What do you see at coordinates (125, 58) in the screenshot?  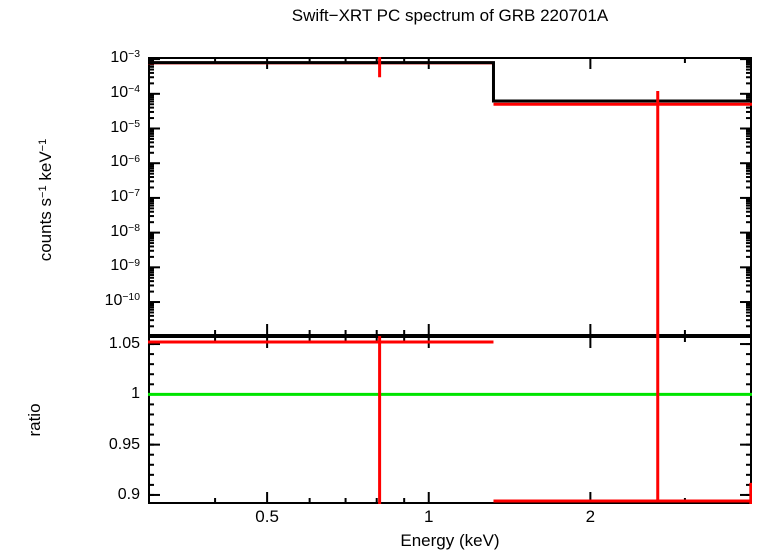 I see `y-tick-label: 10⁻³` at bounding box center [125, 58].